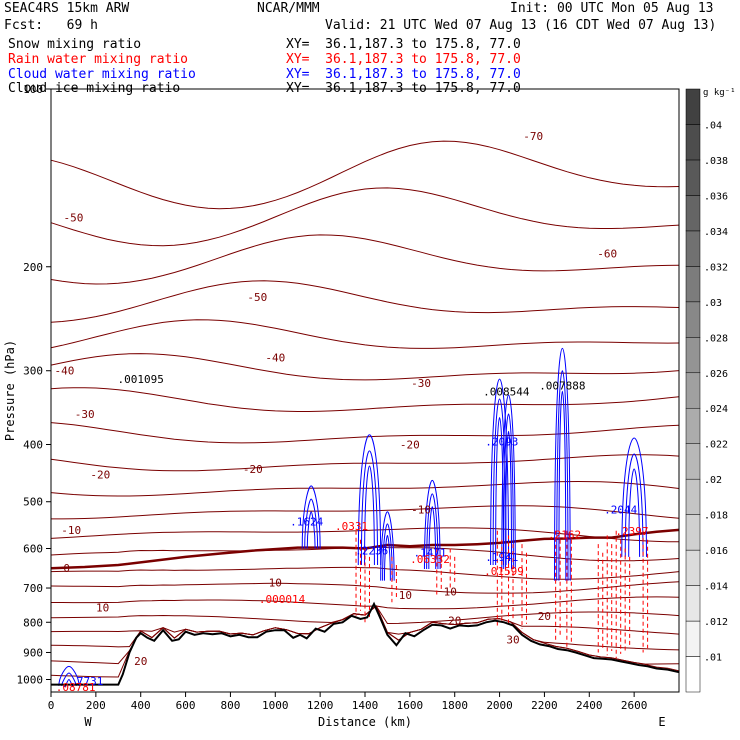  What do you see at coordinates (288, 8) in the screenshot?
I see `agency-label: NCAR/MMM` at bounding box center [288, 8].